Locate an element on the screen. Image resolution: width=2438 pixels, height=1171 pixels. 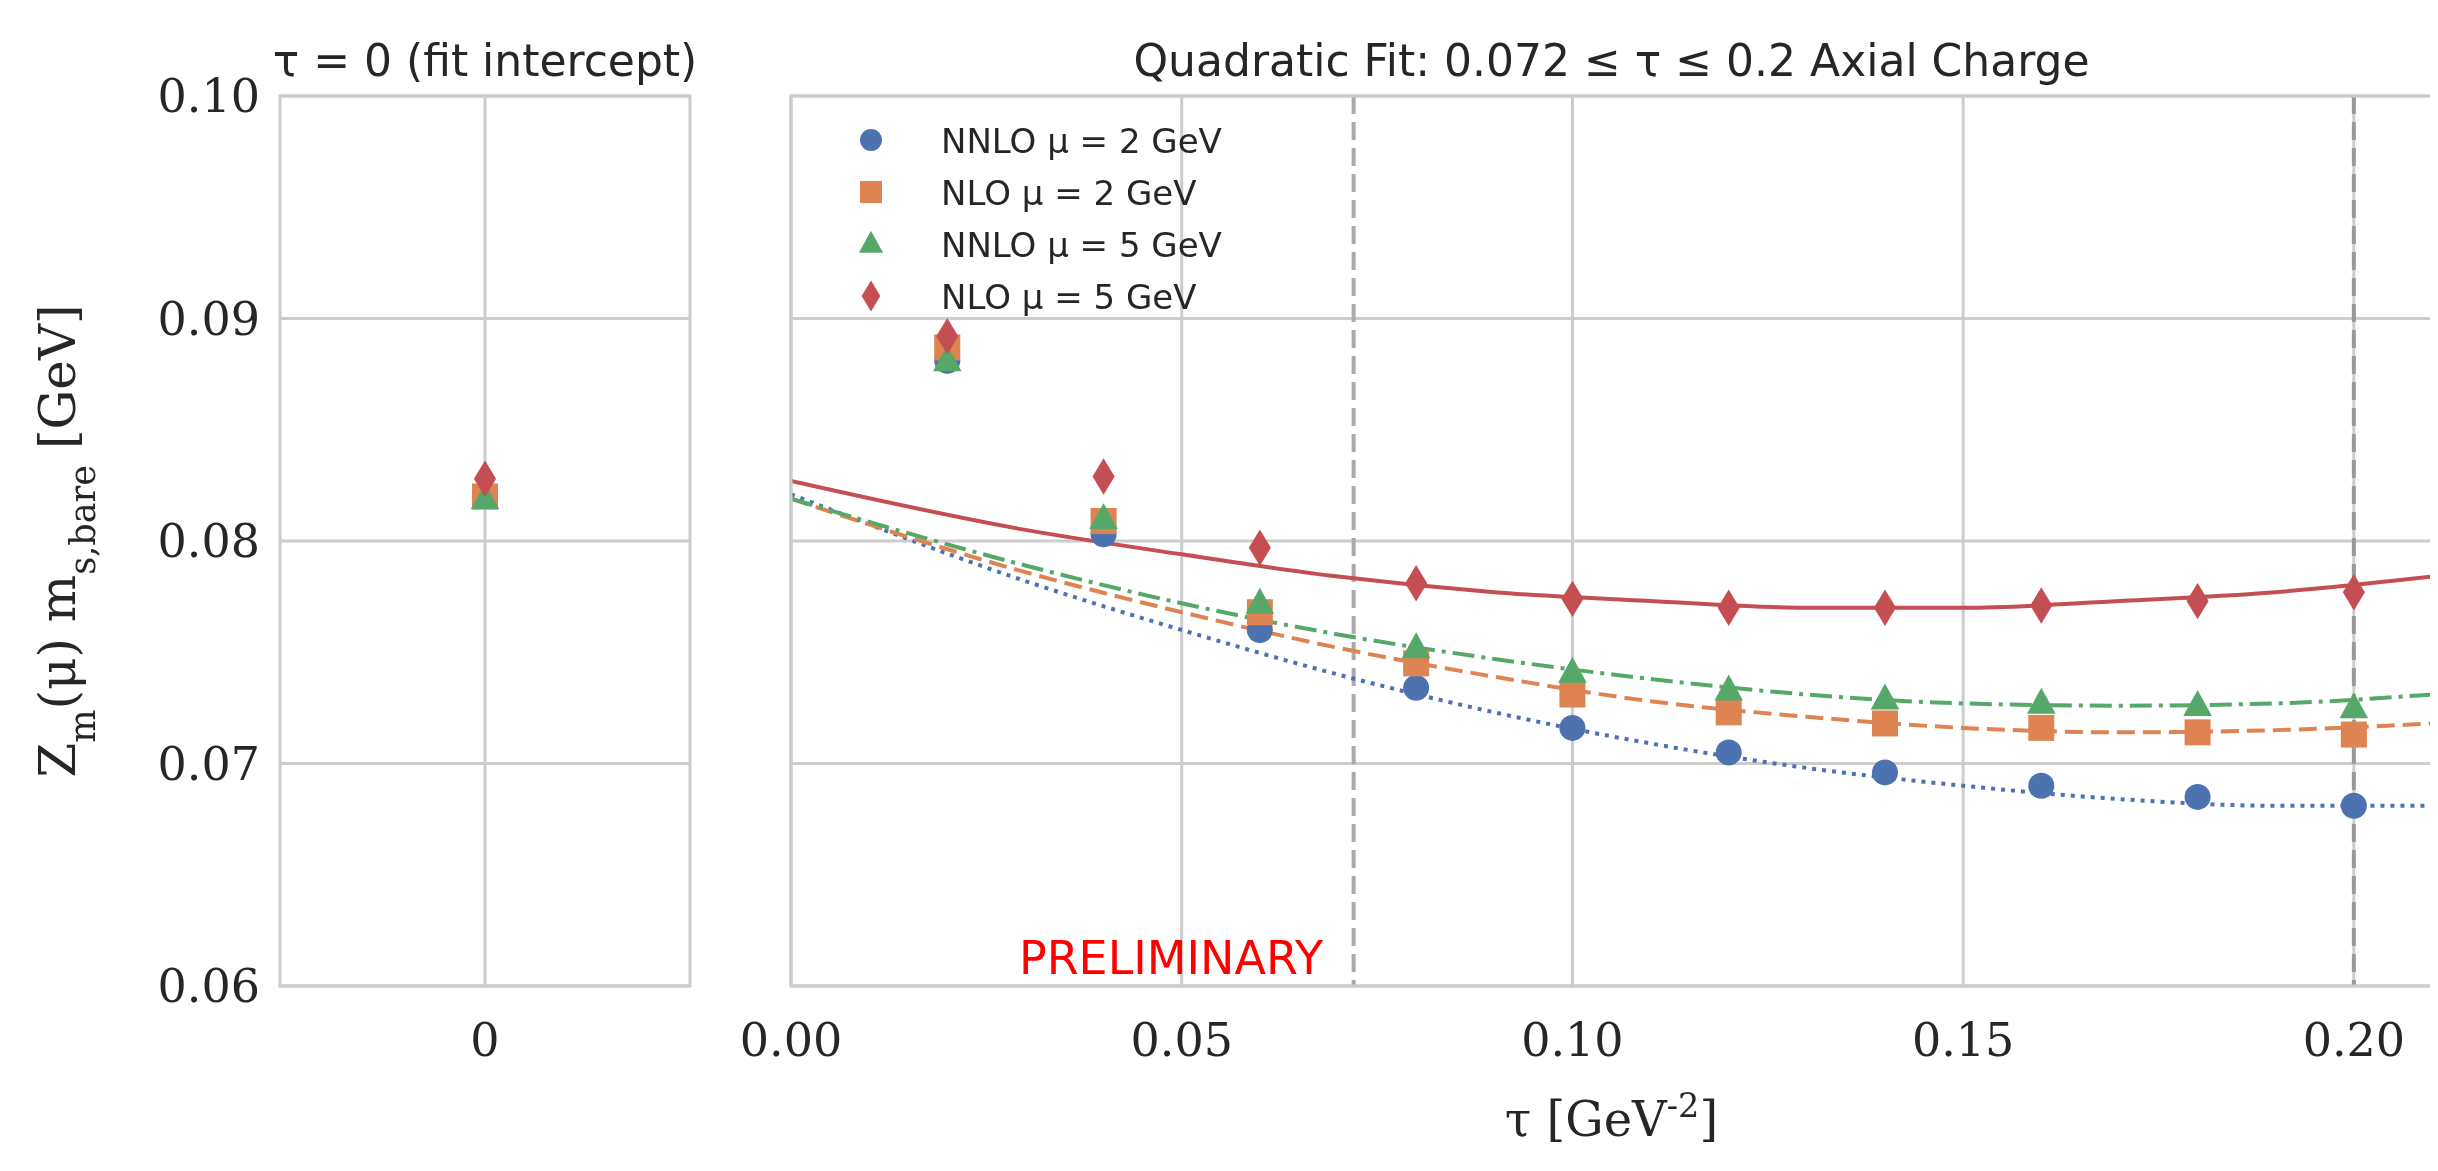
y-tick-label: 0.09 is located at coordinates (208, 318).